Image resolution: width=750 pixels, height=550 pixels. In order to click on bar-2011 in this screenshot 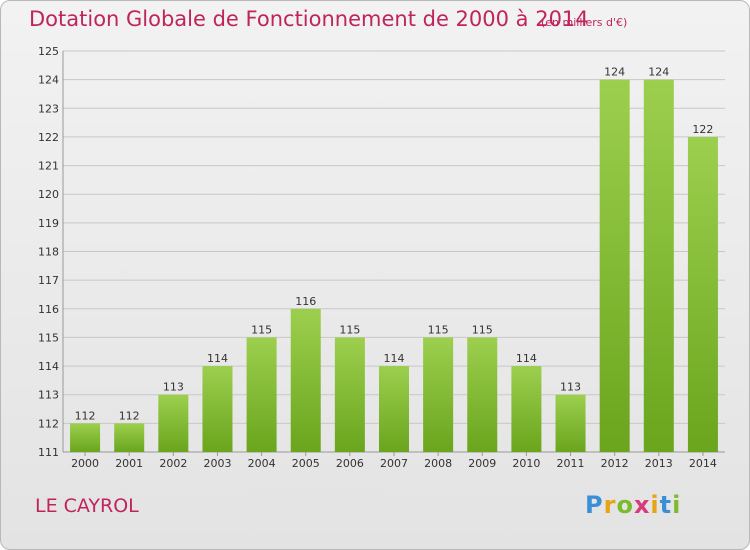, I will do `click(570, 423)`.